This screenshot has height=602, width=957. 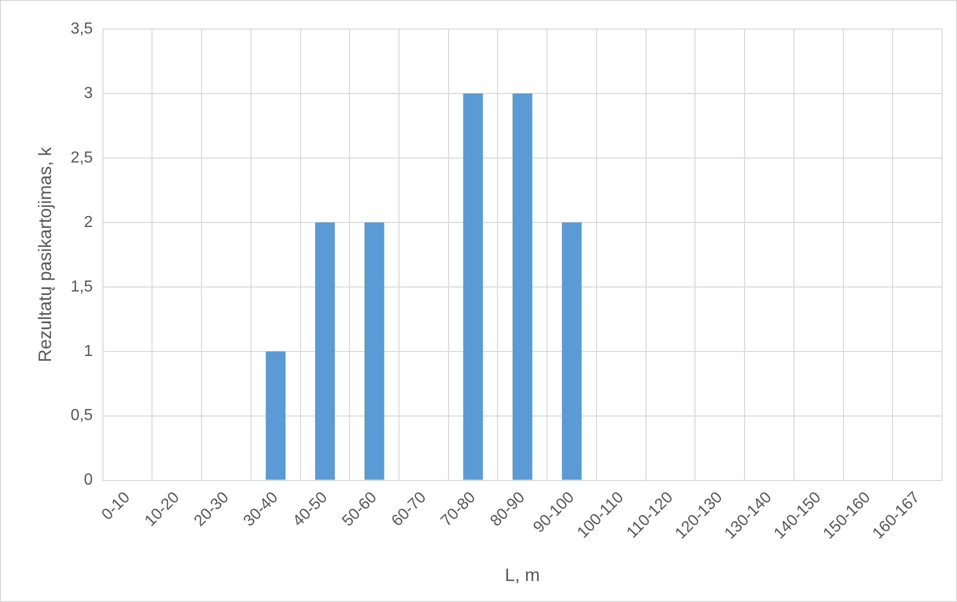 I want to click on y-tick-label: 3, so click(x=88, y=93).